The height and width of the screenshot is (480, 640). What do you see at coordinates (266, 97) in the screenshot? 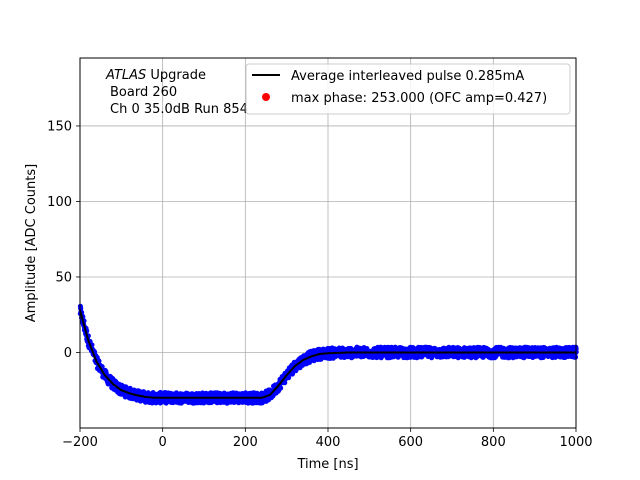
I see `legend-dot-marker` at bounding box center [266, 97].